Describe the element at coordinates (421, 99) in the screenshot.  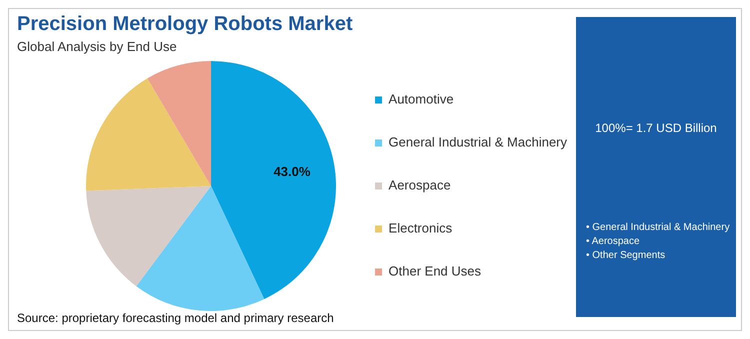
I see `legend-label: Automotive` at that location.